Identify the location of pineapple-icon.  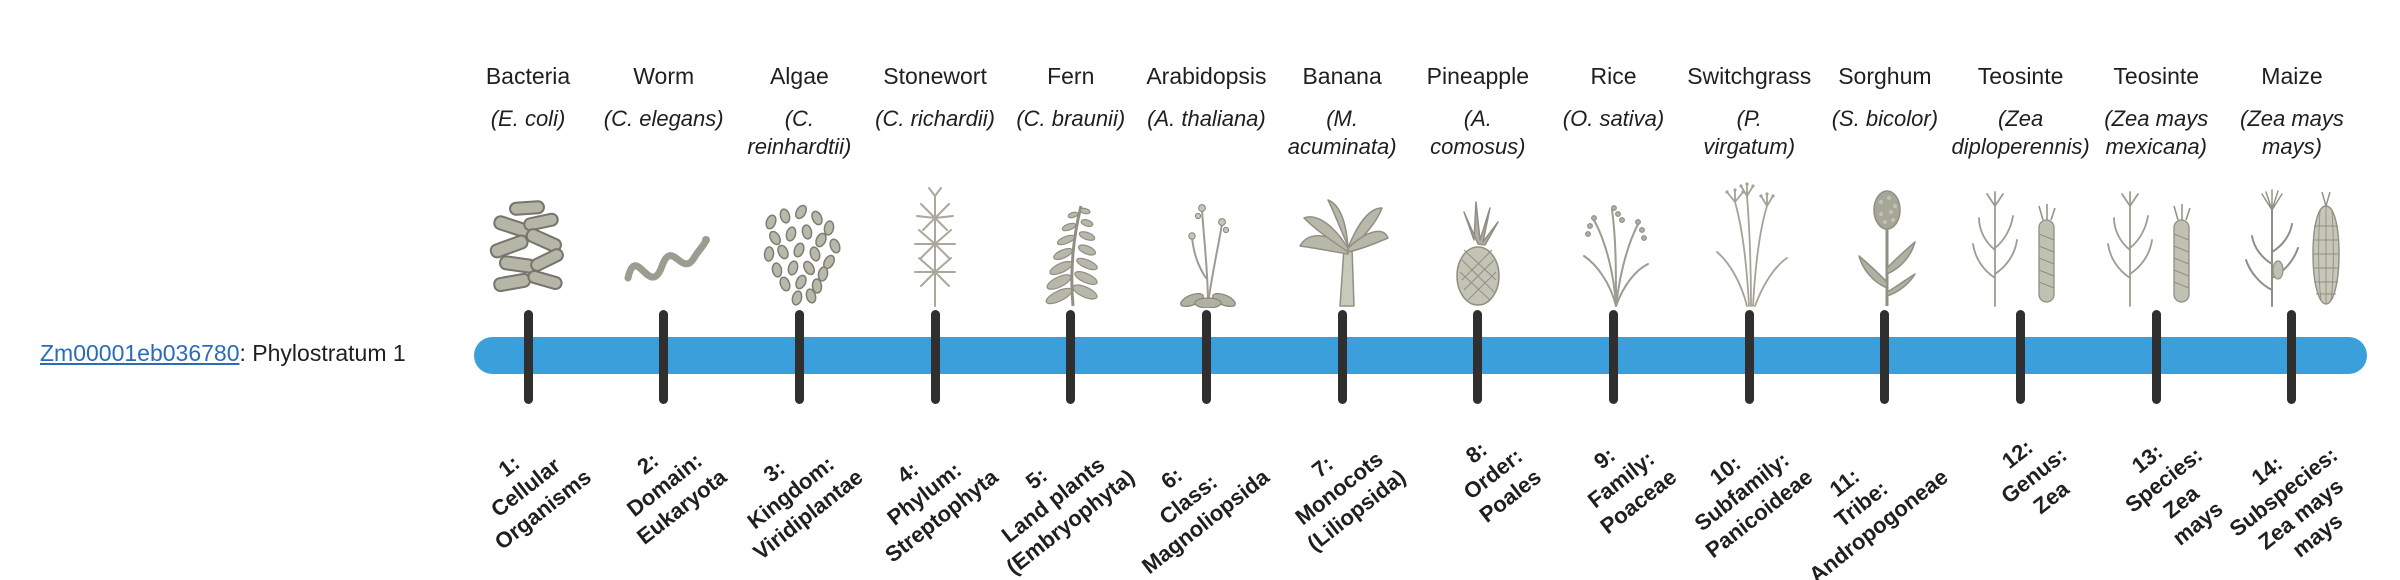
(1478, 238).